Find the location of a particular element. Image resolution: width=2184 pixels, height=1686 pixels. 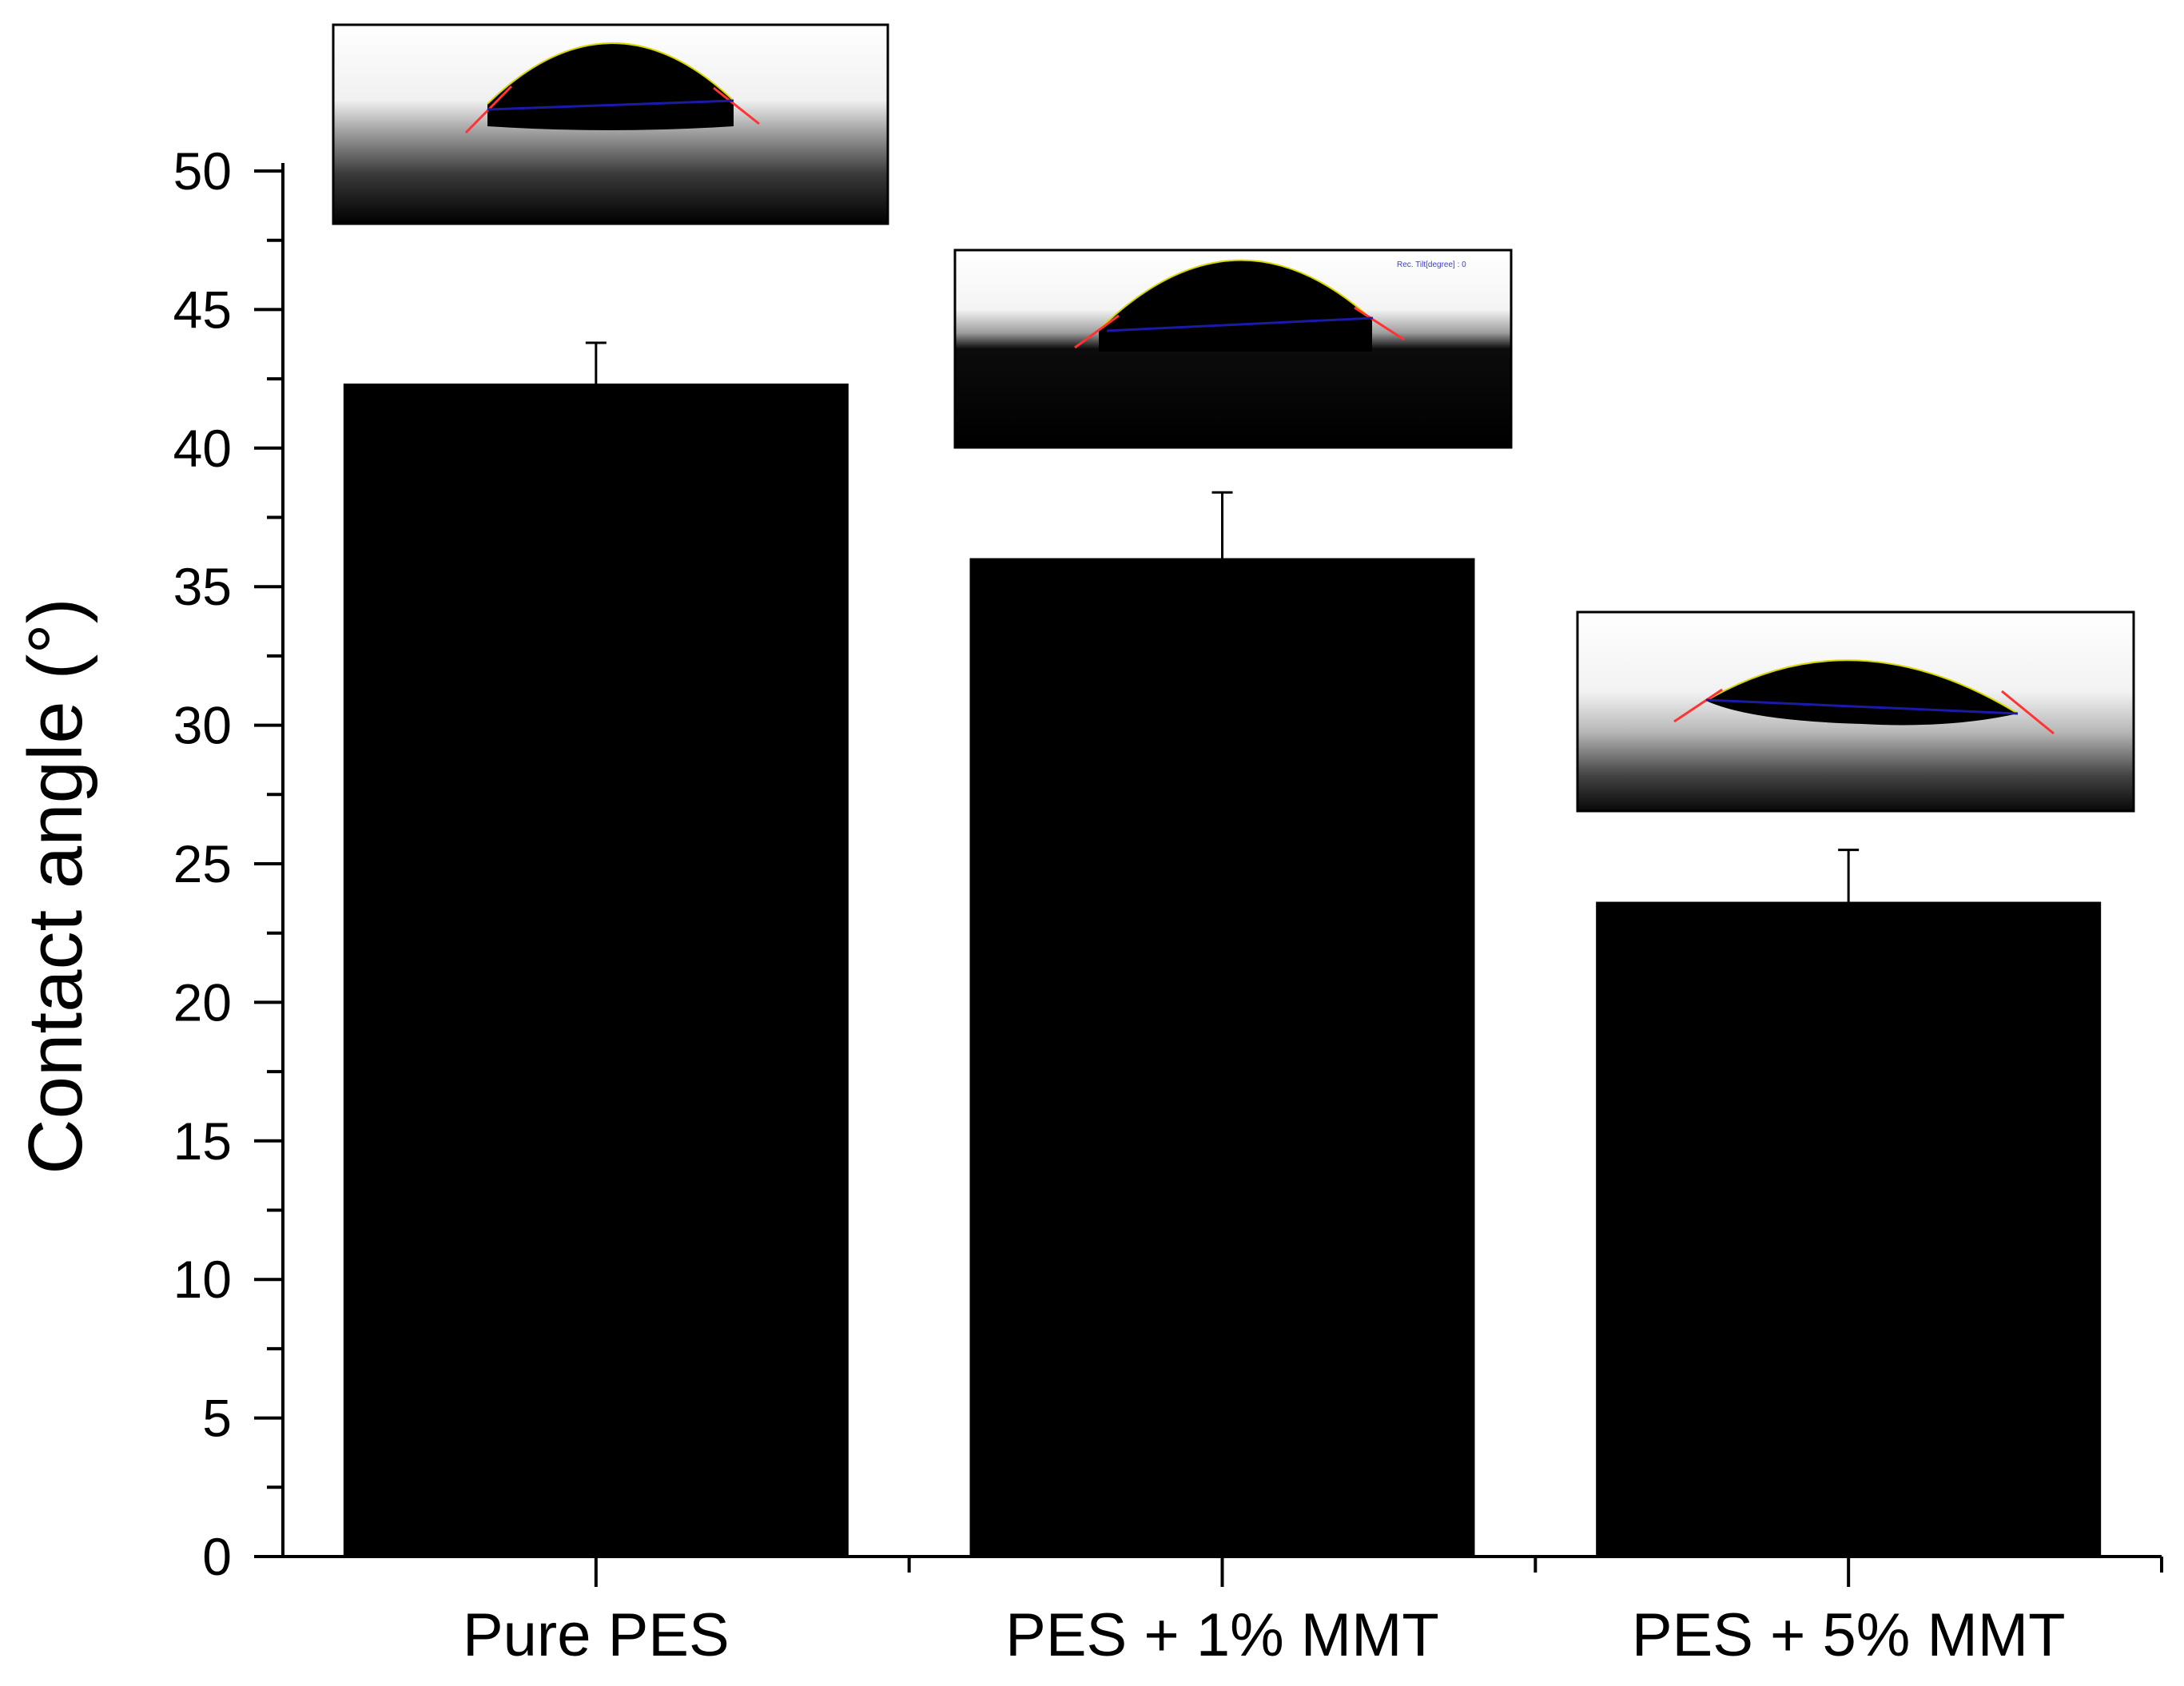

droplet-image-pure-pes is located at coordinates (610, 124).